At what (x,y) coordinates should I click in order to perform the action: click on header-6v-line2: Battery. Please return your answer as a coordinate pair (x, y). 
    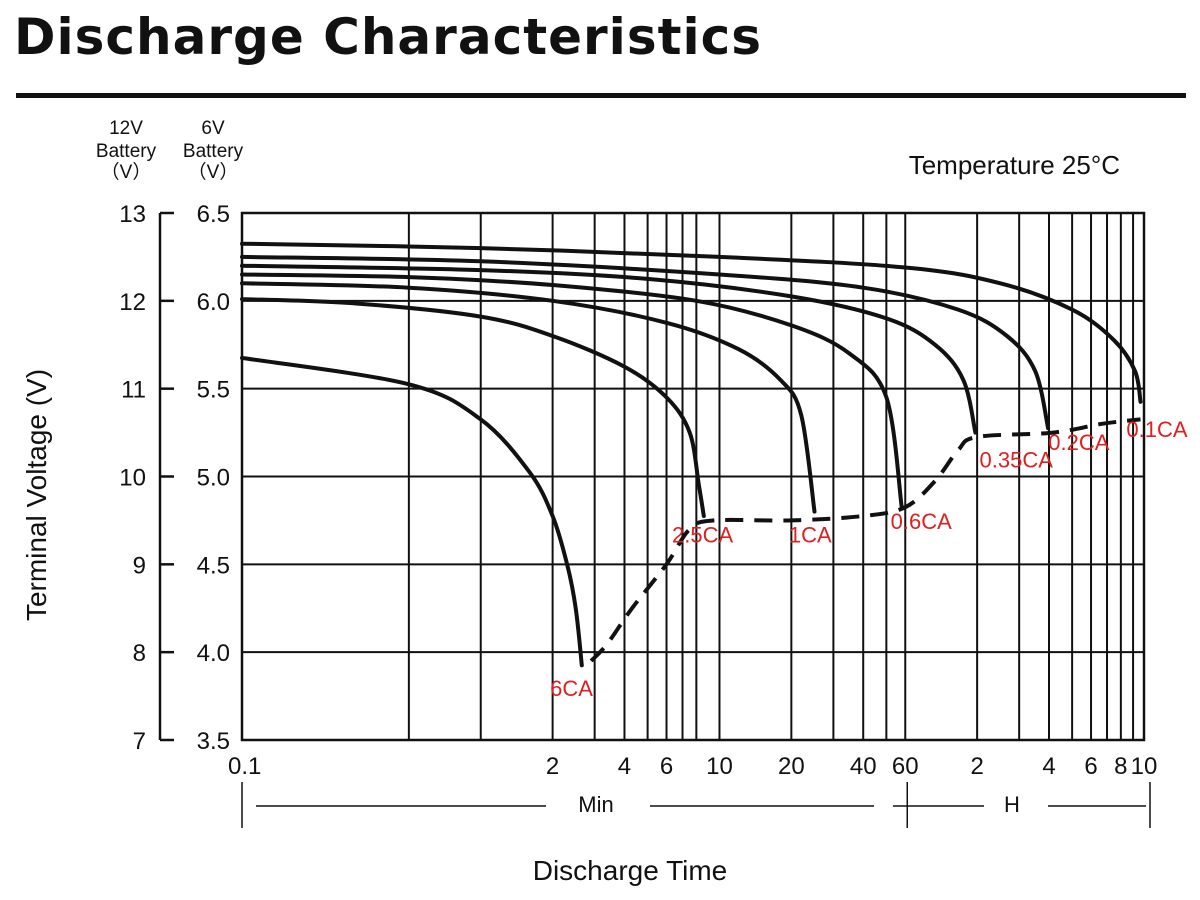
    Looking at the image, I should click on (213, 151).